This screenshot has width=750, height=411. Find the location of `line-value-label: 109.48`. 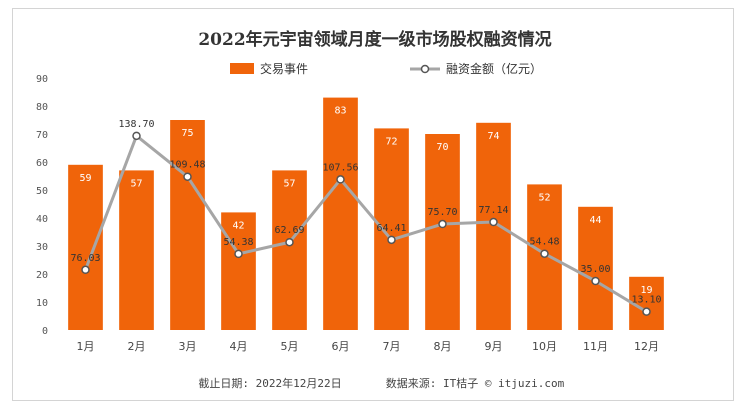

line-value-label: 109.48 is located at coordinates (187, 165).